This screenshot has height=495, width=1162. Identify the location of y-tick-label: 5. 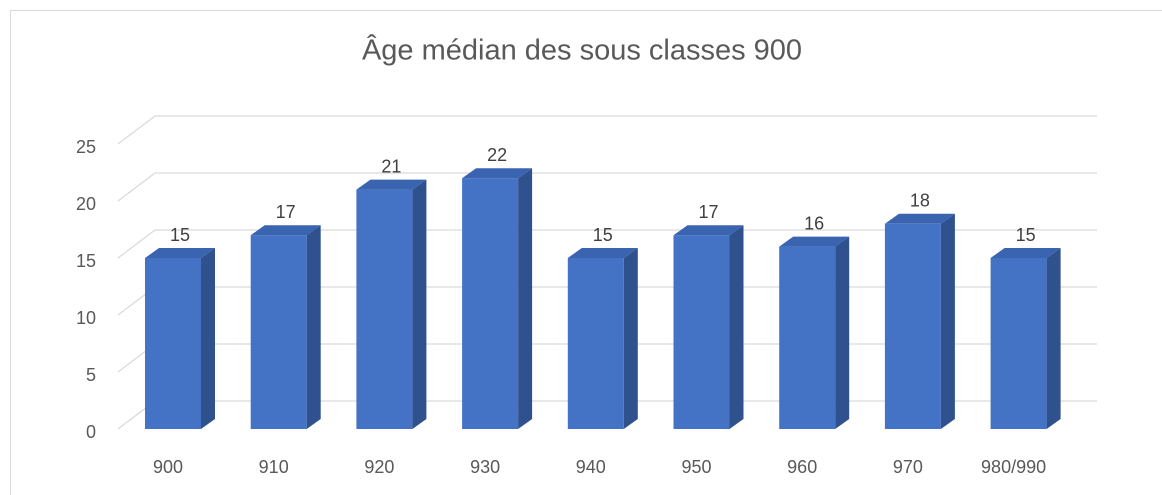
(91, 375).